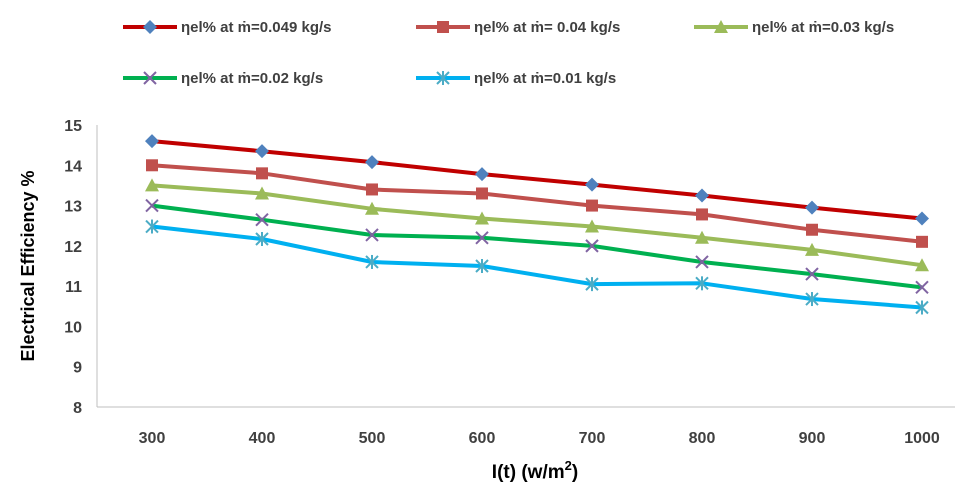  I want to click on legend-item: ηel% at ṁ=0.03 kg/s, so click(794, 27).